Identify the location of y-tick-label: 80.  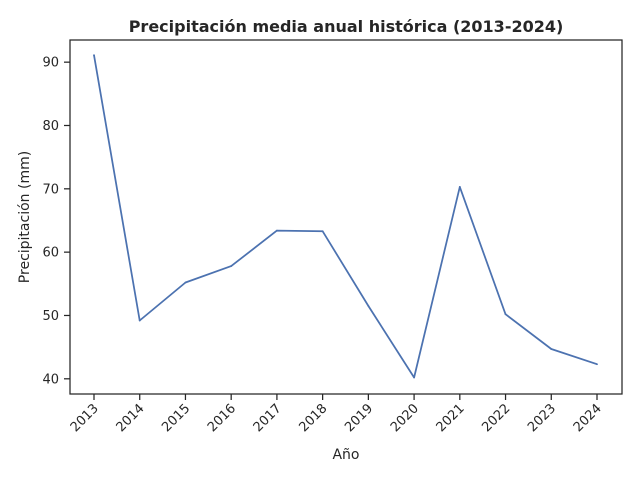
(50, 126).